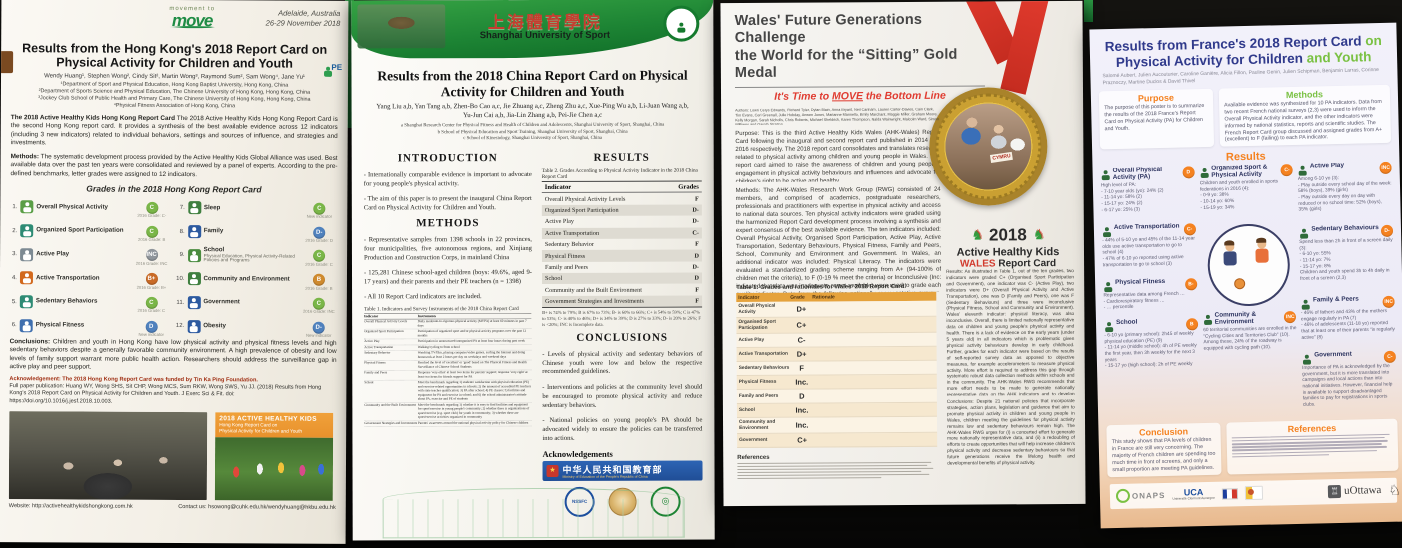 This screenshot has height=548, width=1402. Describe the element at coordinates (860, 96) in the screenshot. I see `poster-subtitle: It's Time to MOVE the Bottom Line` at that location.